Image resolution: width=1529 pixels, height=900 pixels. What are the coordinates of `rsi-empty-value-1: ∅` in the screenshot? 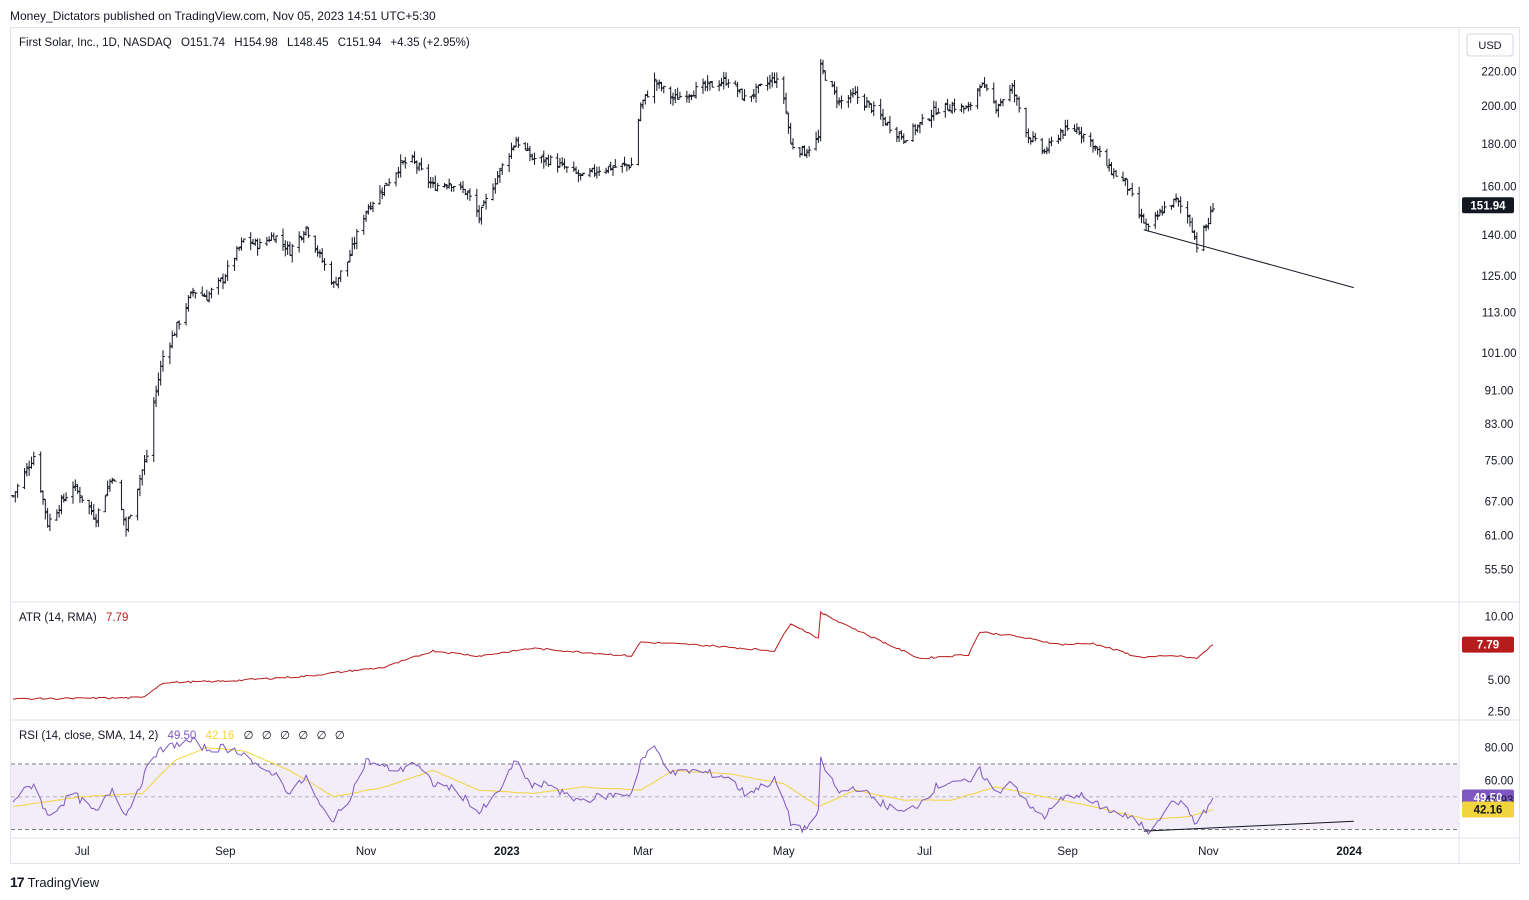 It's located at (249, 736).